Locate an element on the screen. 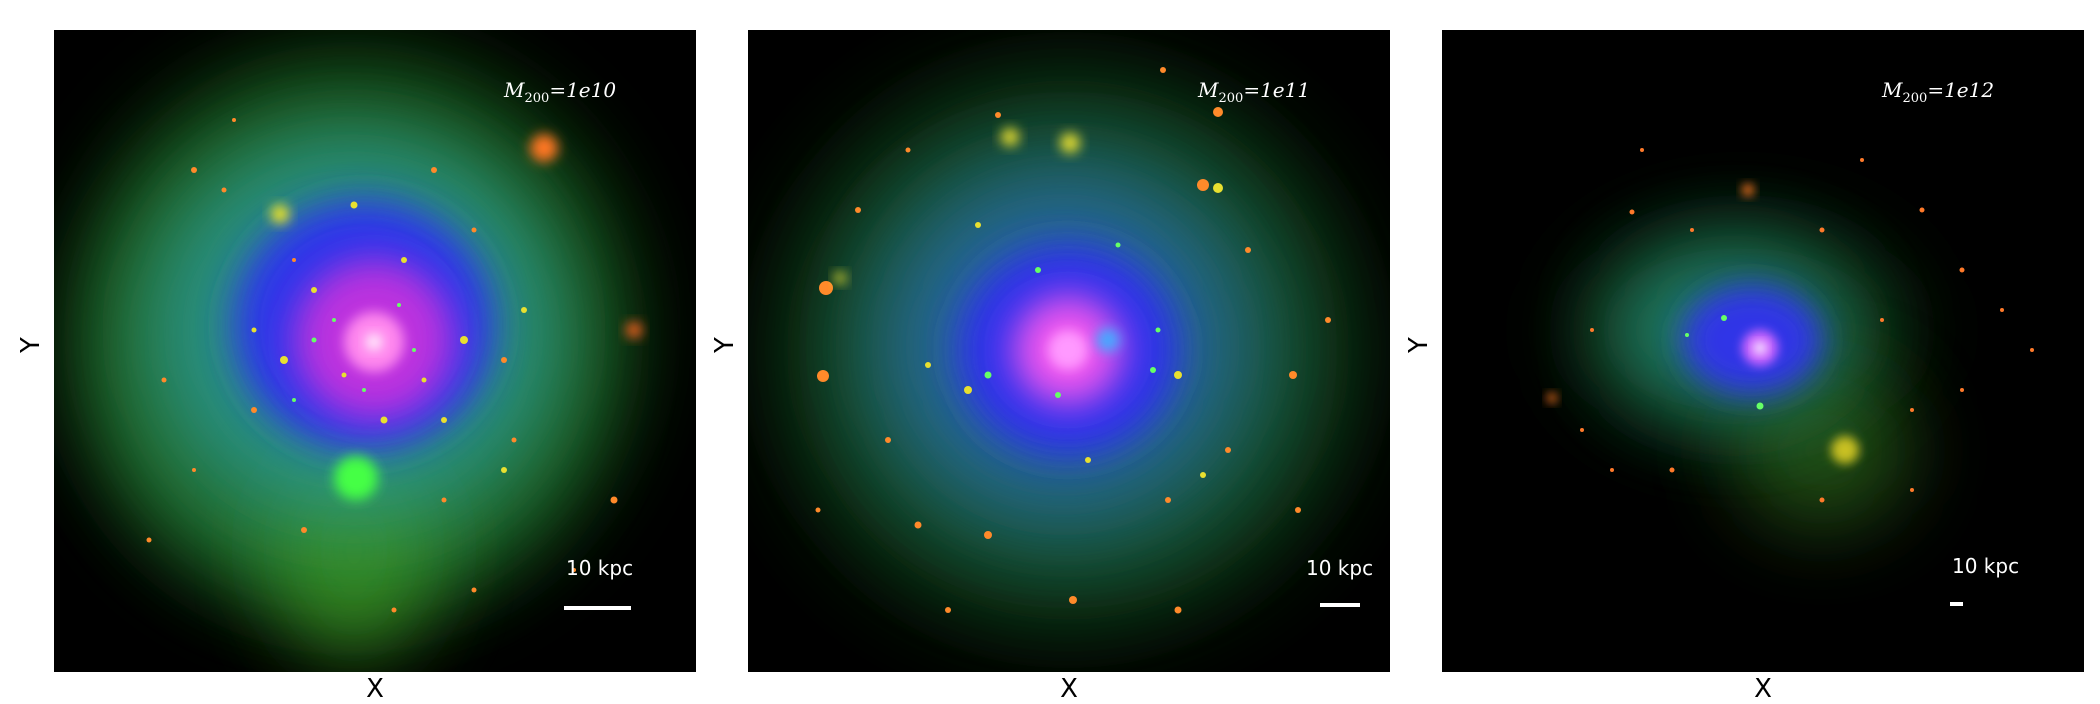 This screenshot has width=2100, height=704. mass-label: M200=1e11 is located at coordinates (1254, 92).